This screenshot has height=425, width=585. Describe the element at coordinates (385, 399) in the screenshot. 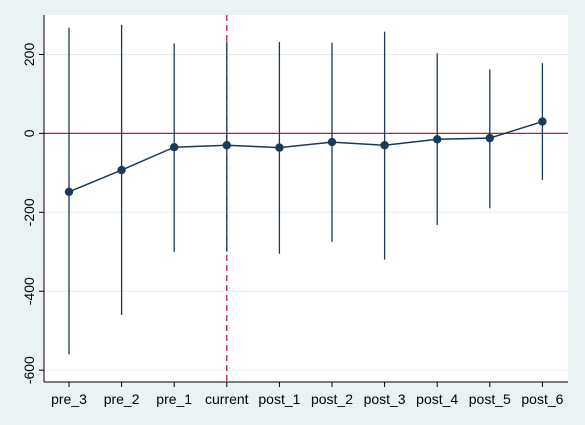

I see `x-tick-label-post_3: post_3` at that location.